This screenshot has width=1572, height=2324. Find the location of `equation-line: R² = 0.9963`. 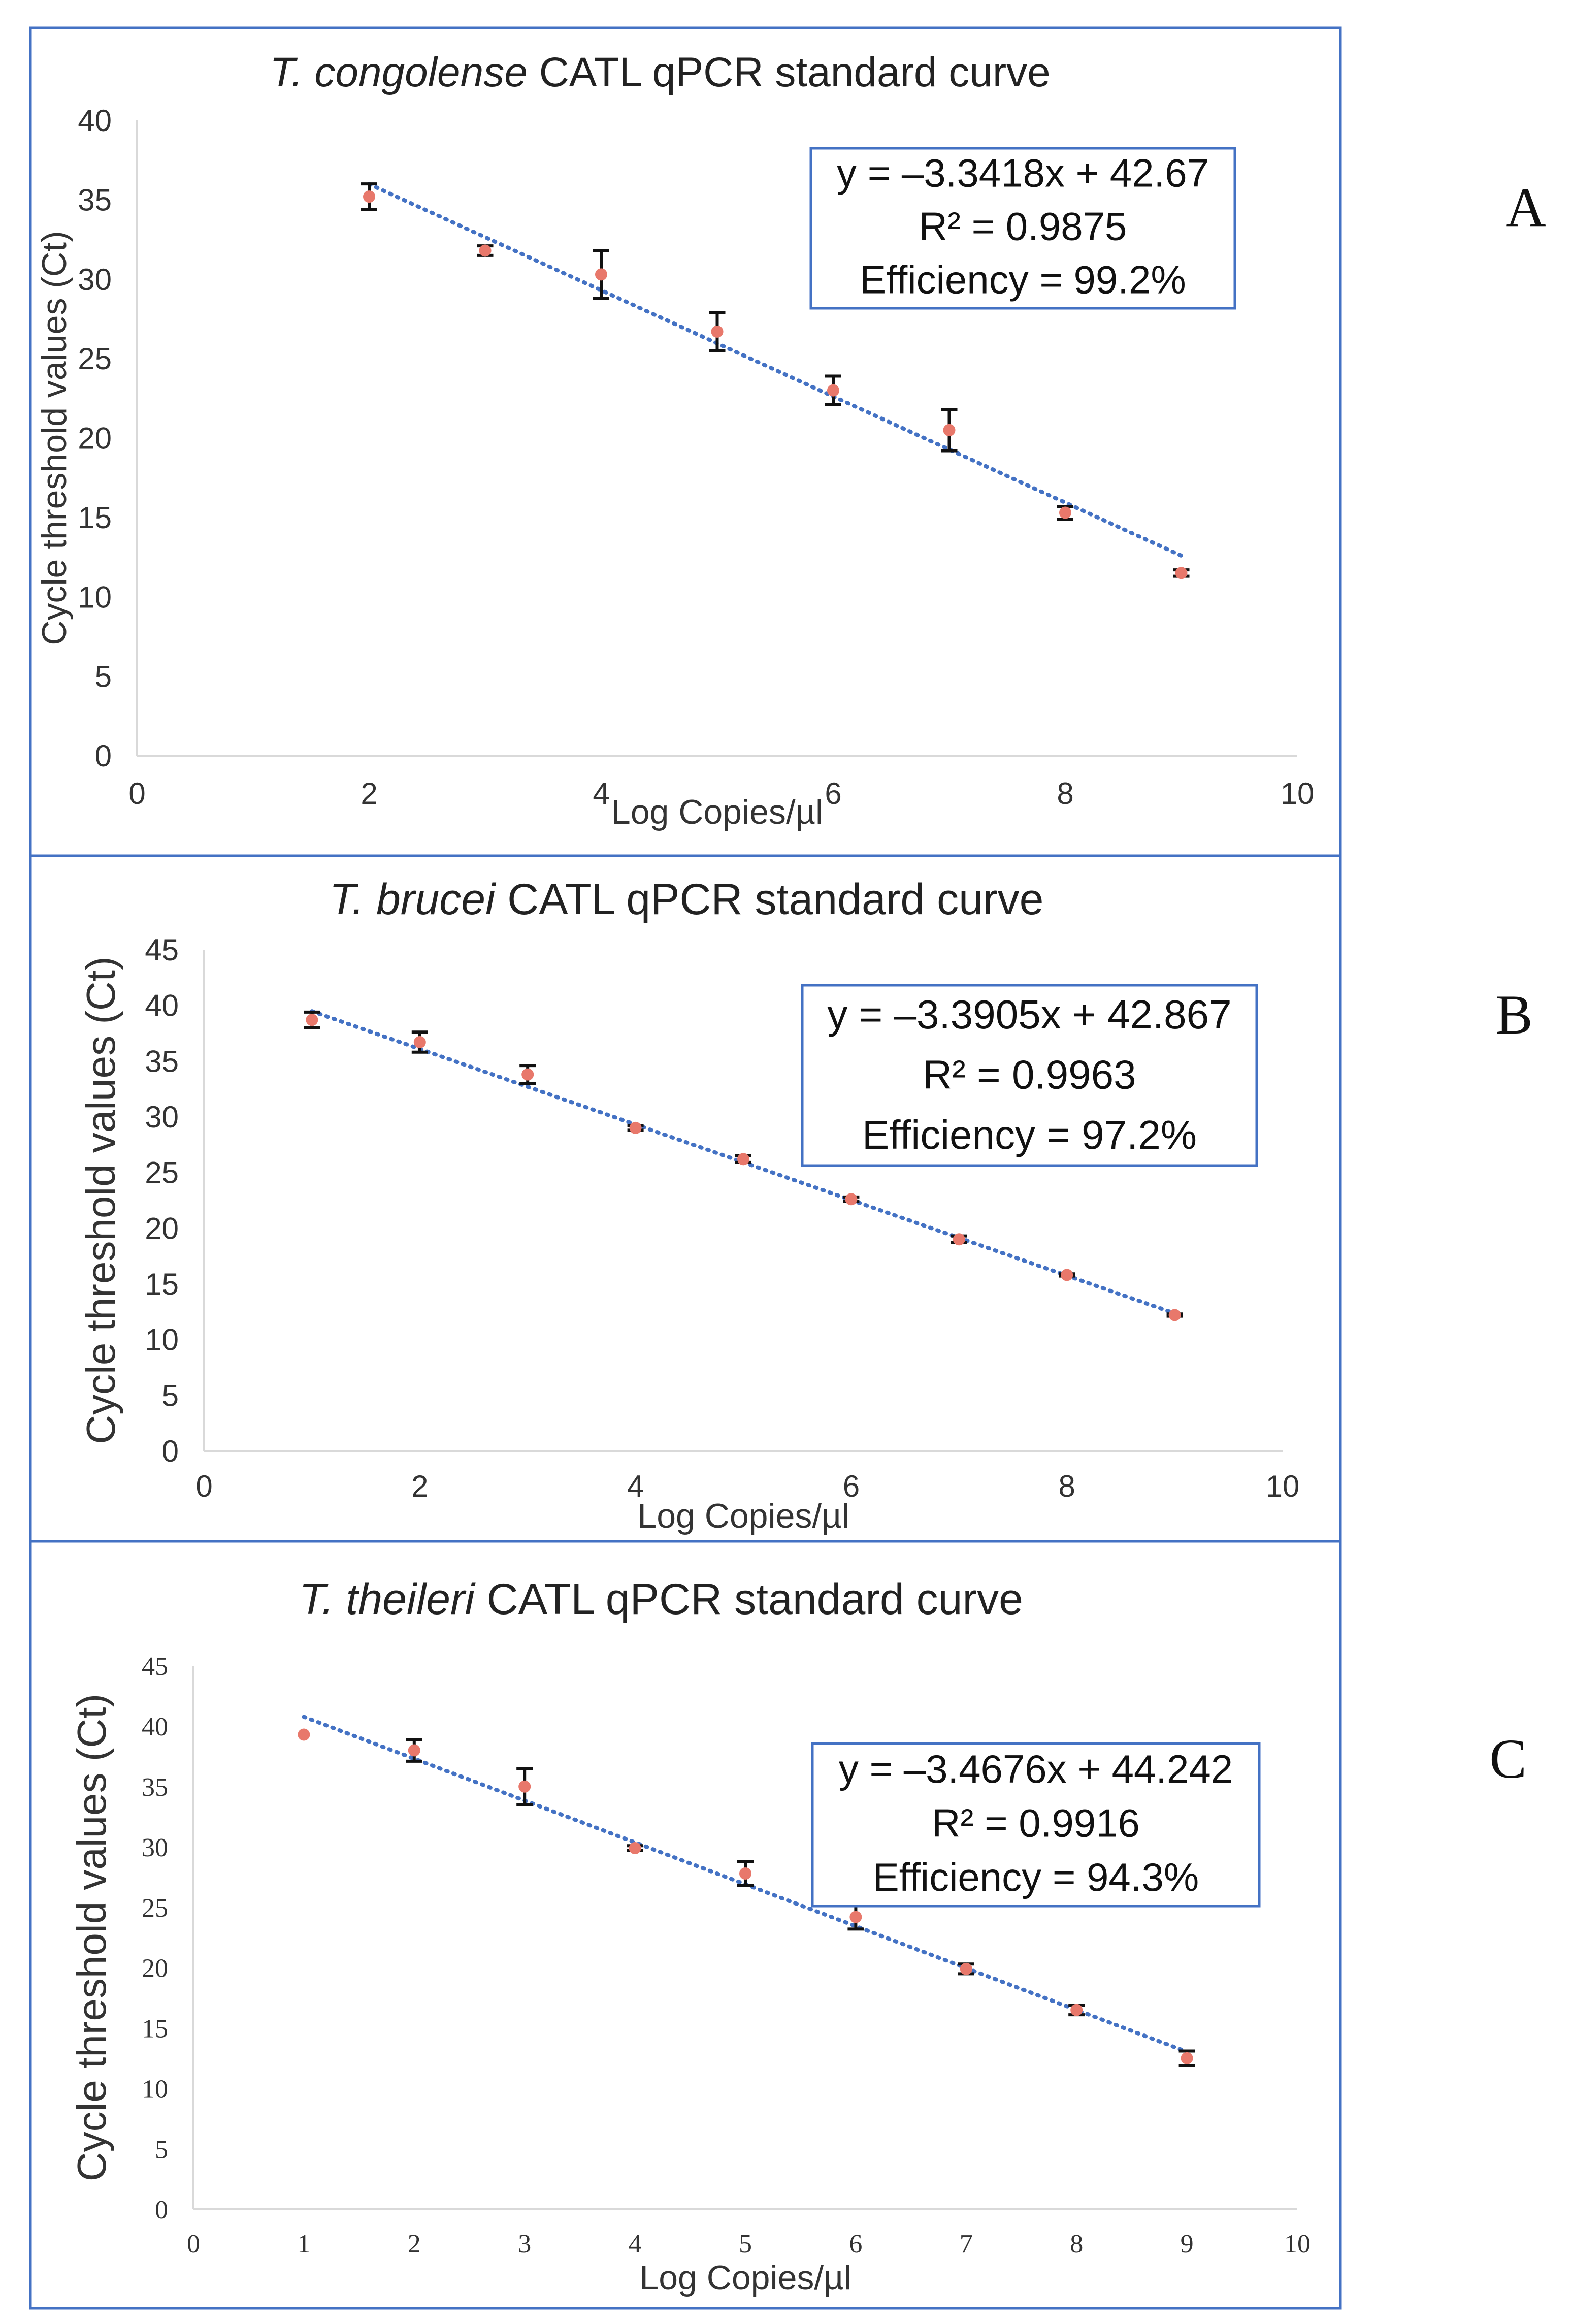

equation-line: R² = 0.9963 is located at coordinates (1029, 1075).